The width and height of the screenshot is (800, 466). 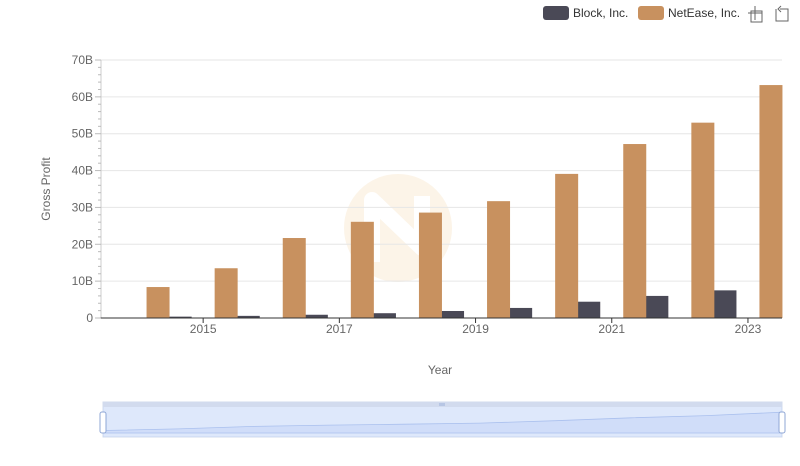 I want to click on bar-netease-2014, so click(x=158, y=302).